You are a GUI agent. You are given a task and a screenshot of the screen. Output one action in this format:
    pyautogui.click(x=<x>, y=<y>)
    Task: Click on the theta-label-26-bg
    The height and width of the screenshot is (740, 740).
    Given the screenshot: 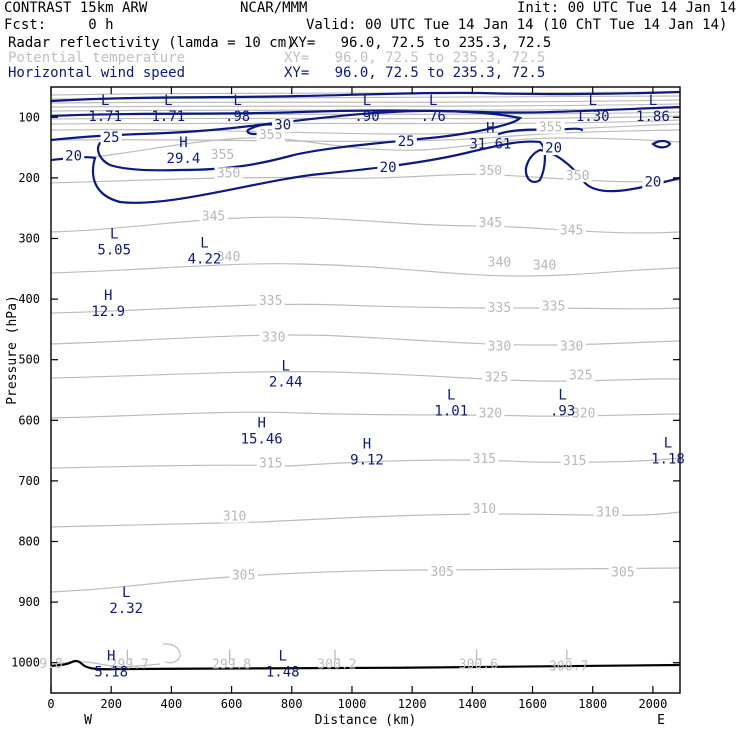 What is the action you would take?
    pyautogui.click(x=484, y=509)
    